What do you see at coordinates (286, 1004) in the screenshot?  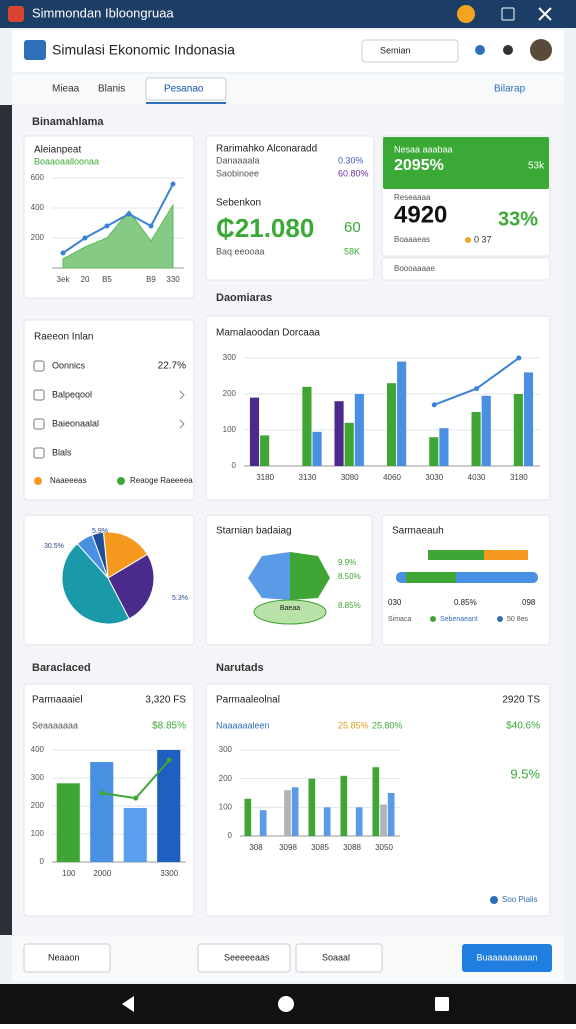 I see `nav-home` at bounding box center [286, 1004].